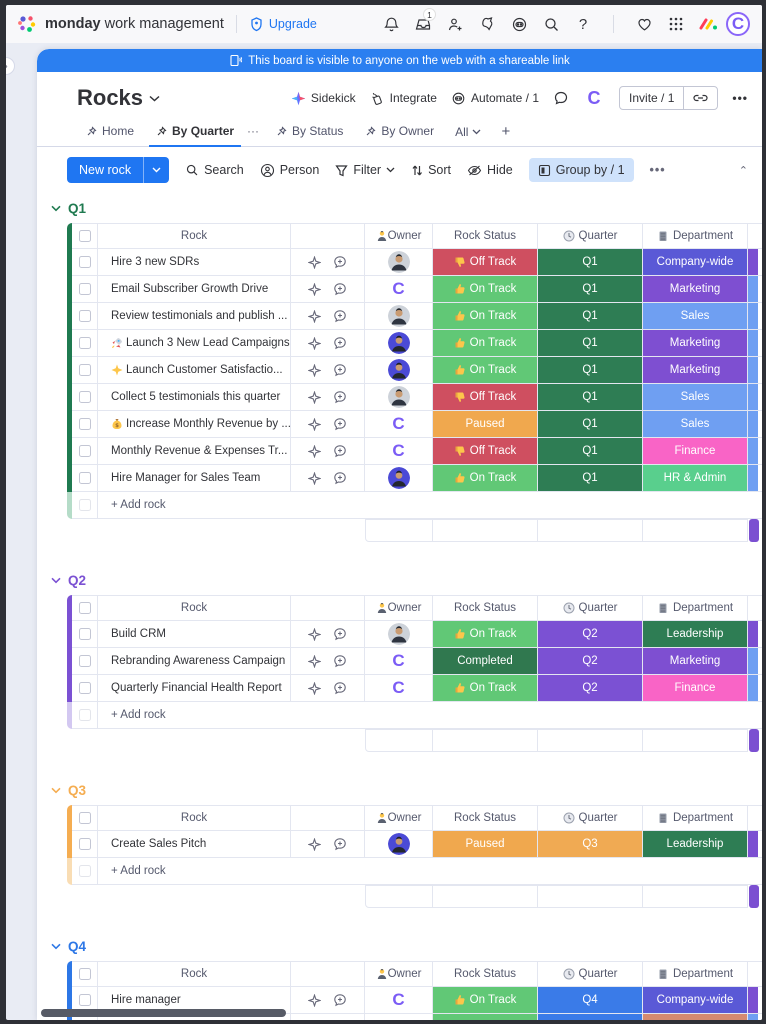 This screenshot has height=1024, width=766. Describe the element at coordinates (289, 170) in the screenshot. I see `person-filter-button: Person` at that location.